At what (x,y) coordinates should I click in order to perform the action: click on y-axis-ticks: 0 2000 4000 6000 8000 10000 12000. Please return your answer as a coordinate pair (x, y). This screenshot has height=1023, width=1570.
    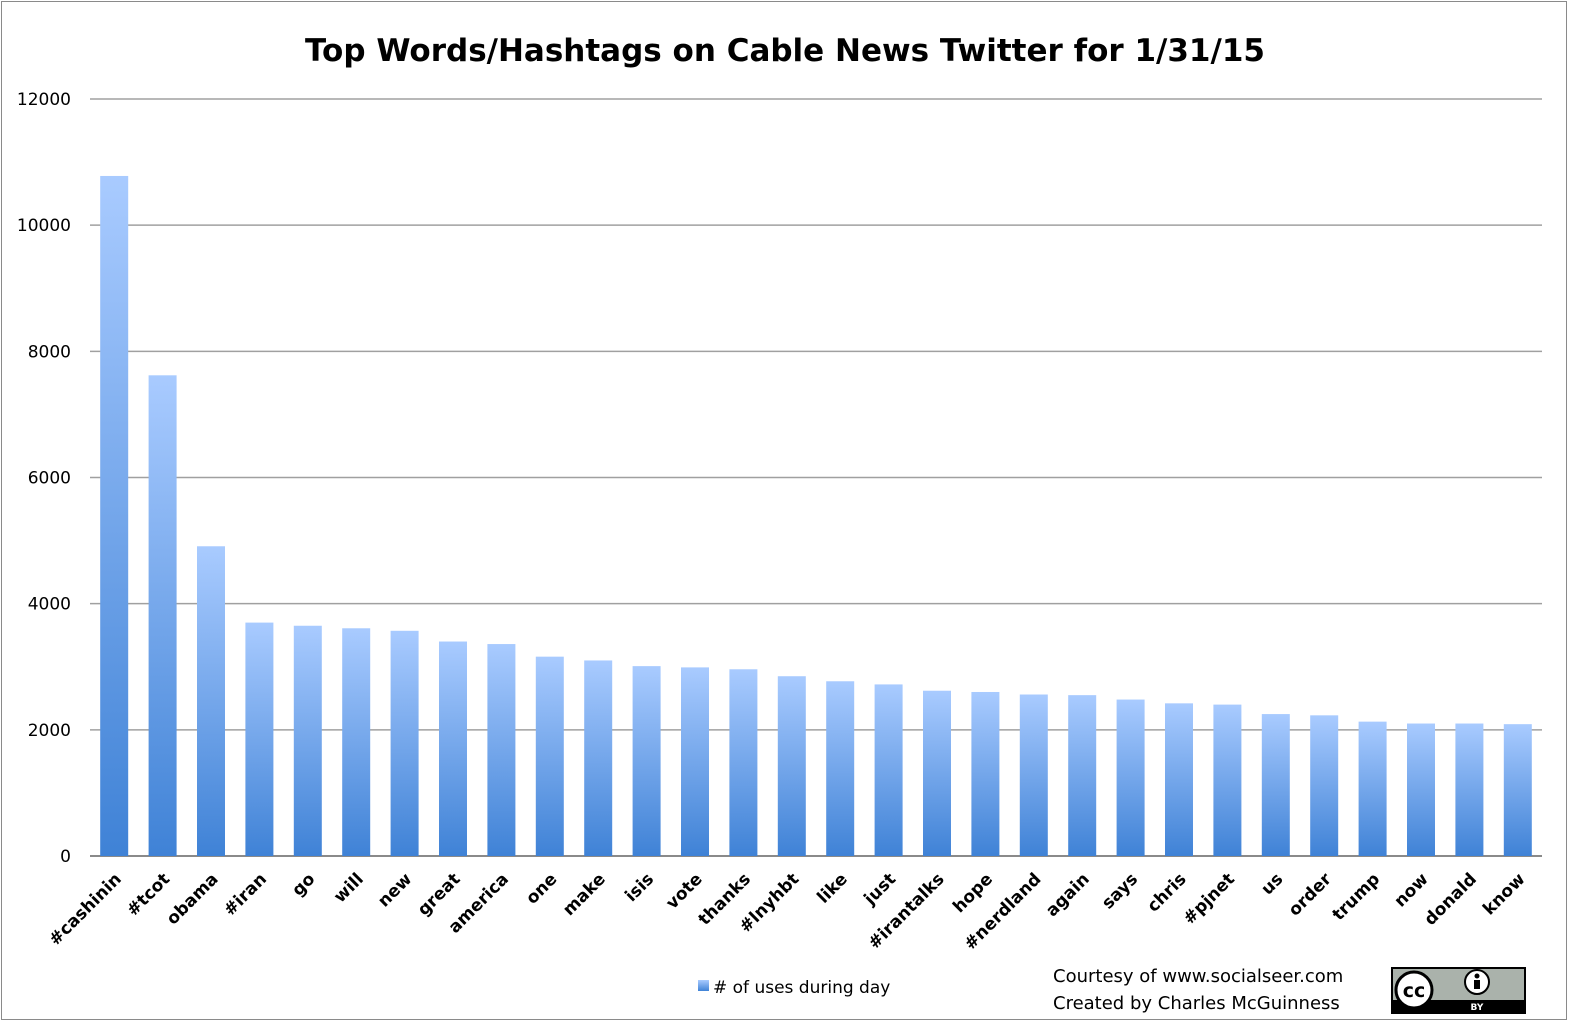
    Looking at the image, I should click on (44, 478).